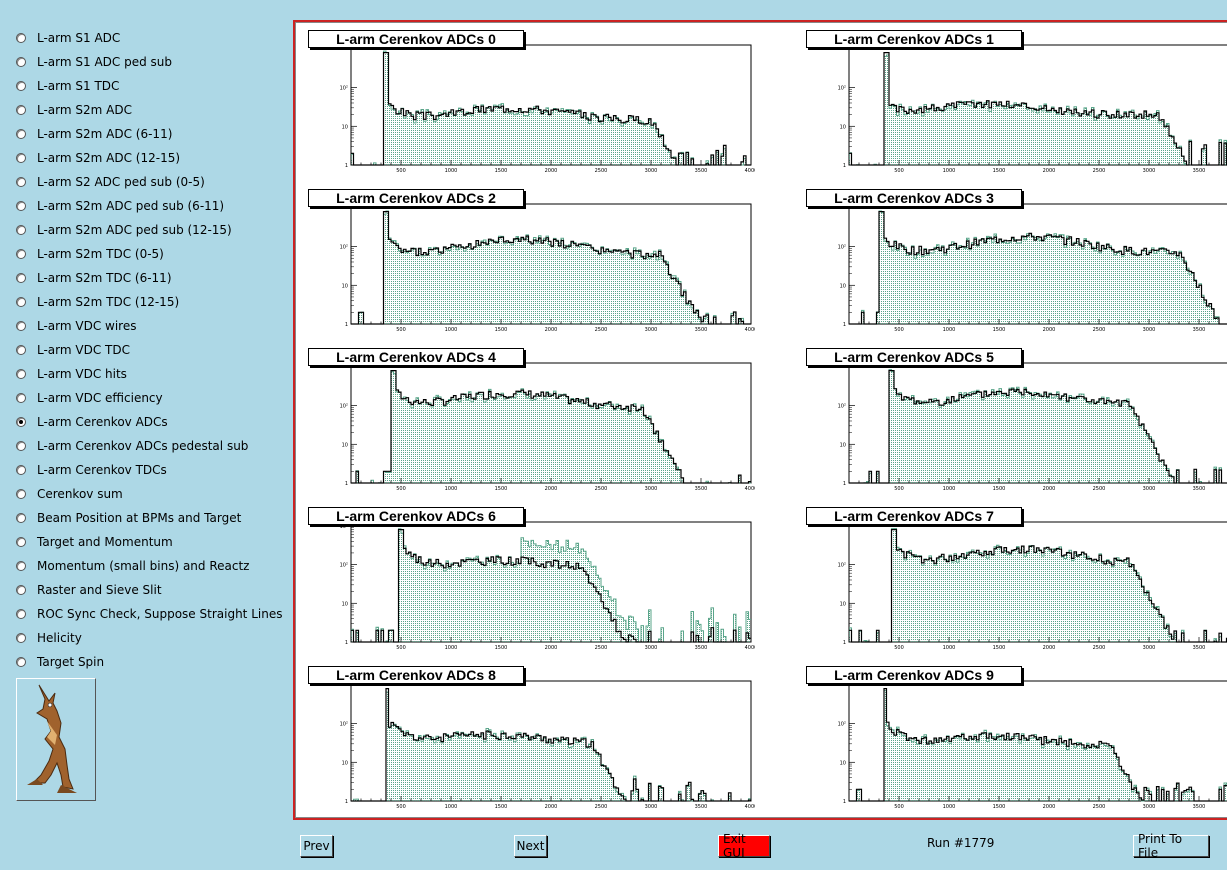  I want to click on histogram-plot: 500100015002000250030003500400011010², so click(1032, 586).